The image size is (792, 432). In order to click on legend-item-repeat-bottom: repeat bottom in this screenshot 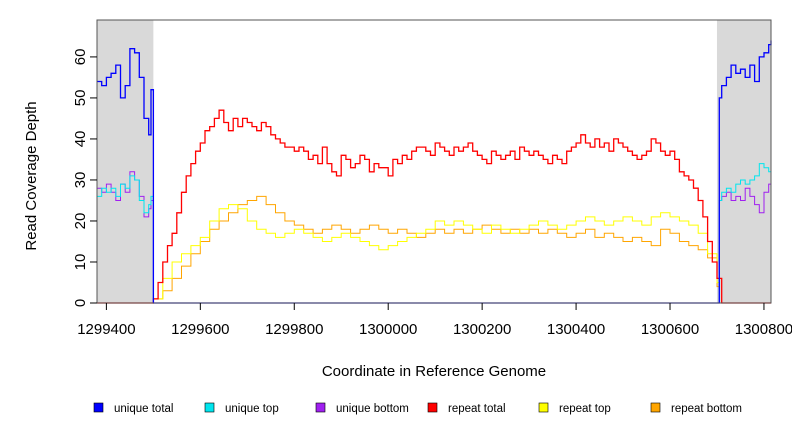, I will do `click(696, 408)`.